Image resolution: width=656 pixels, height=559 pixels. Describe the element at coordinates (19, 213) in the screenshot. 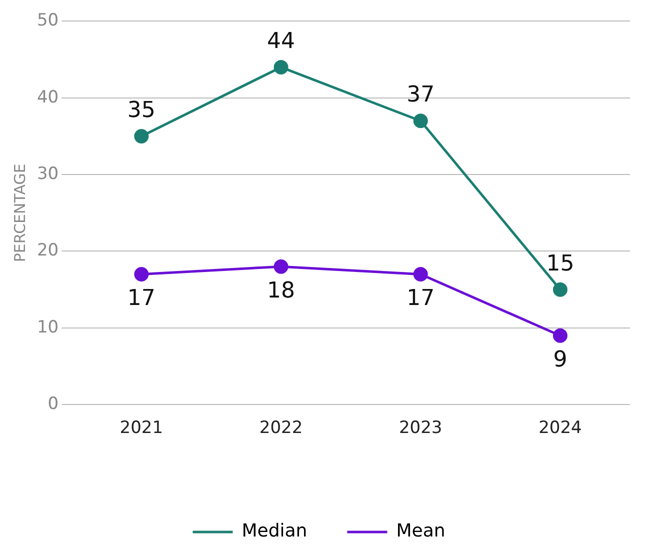

I see `y-axis-title: PERCENTAGE` at that location.